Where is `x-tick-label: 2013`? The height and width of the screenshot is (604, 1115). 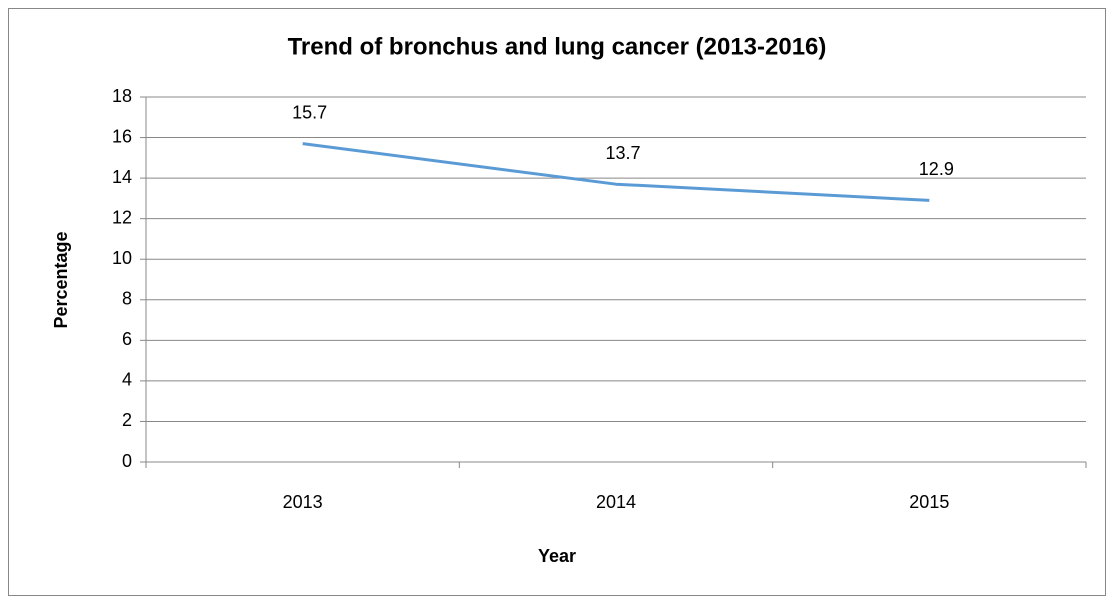
x-tick-label: 2013 is located at coordinates (303, 502).